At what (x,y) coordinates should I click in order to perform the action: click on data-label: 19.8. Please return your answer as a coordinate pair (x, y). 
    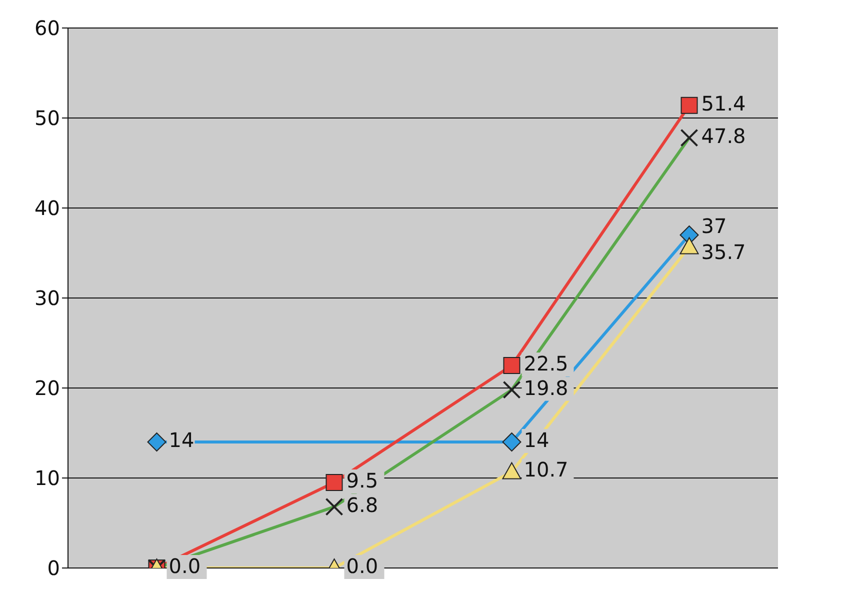
    Looking at the image, I should click on (546, 388).